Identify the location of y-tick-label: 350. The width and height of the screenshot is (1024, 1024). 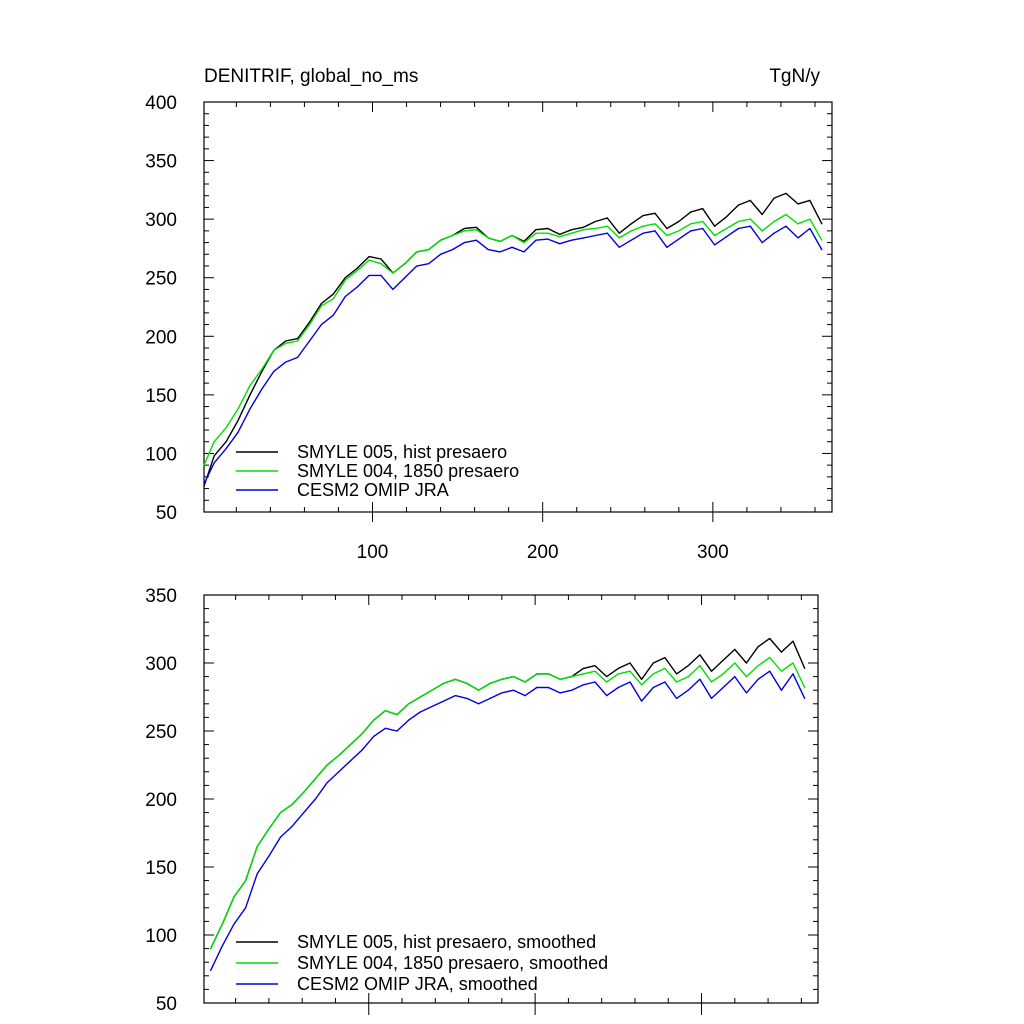
(161, 162).